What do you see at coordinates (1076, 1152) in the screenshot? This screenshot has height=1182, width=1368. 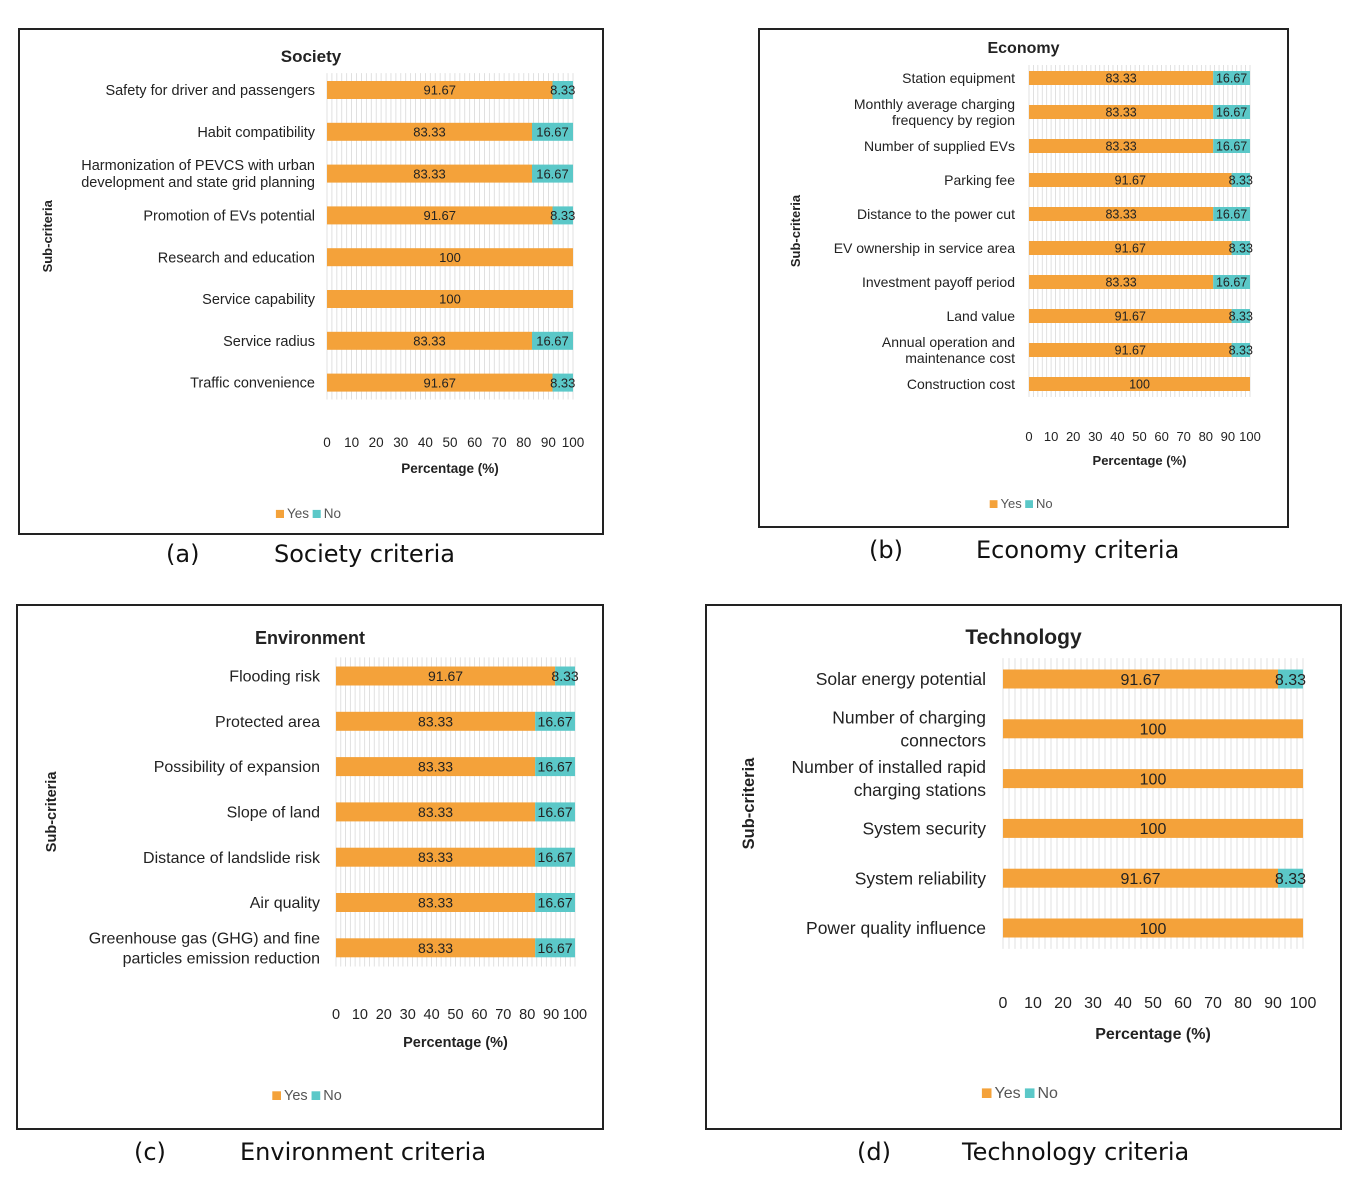 I see `caption-d-text: Technology criteria` at bounding box center [1076, 1152].